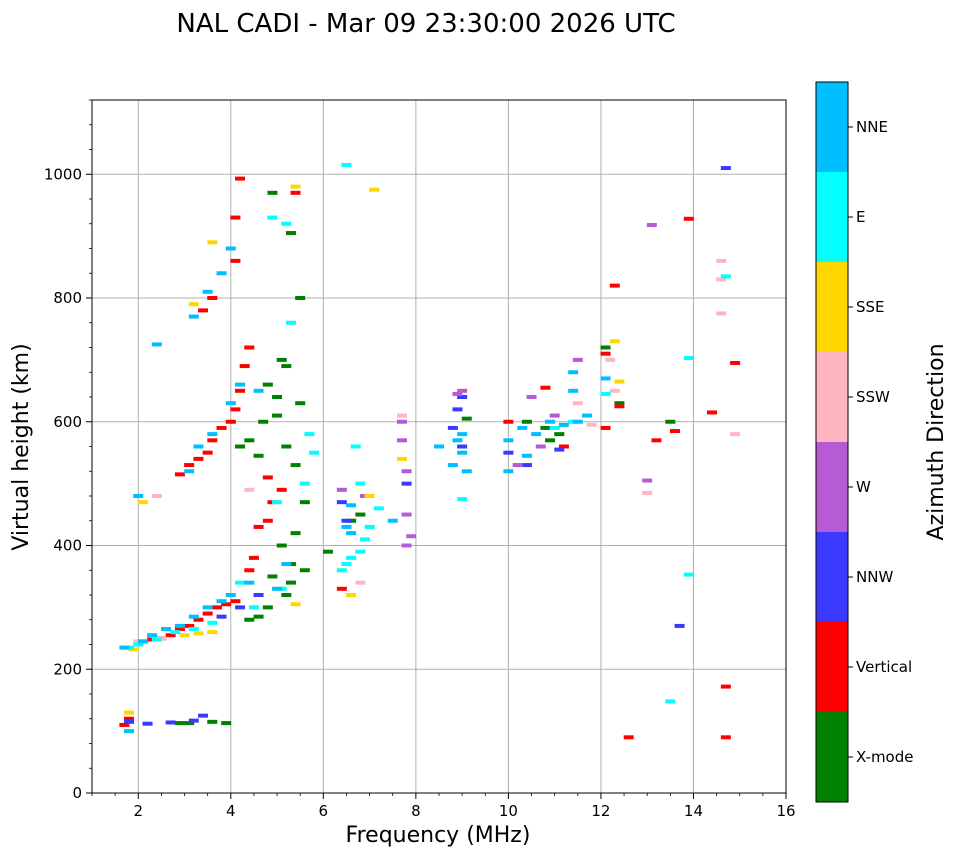 This screenshot has width=958, height=857. Describe the element at coordinates (63, 174) in the screenshot. I see `y-tick-label: 1000` at that location.